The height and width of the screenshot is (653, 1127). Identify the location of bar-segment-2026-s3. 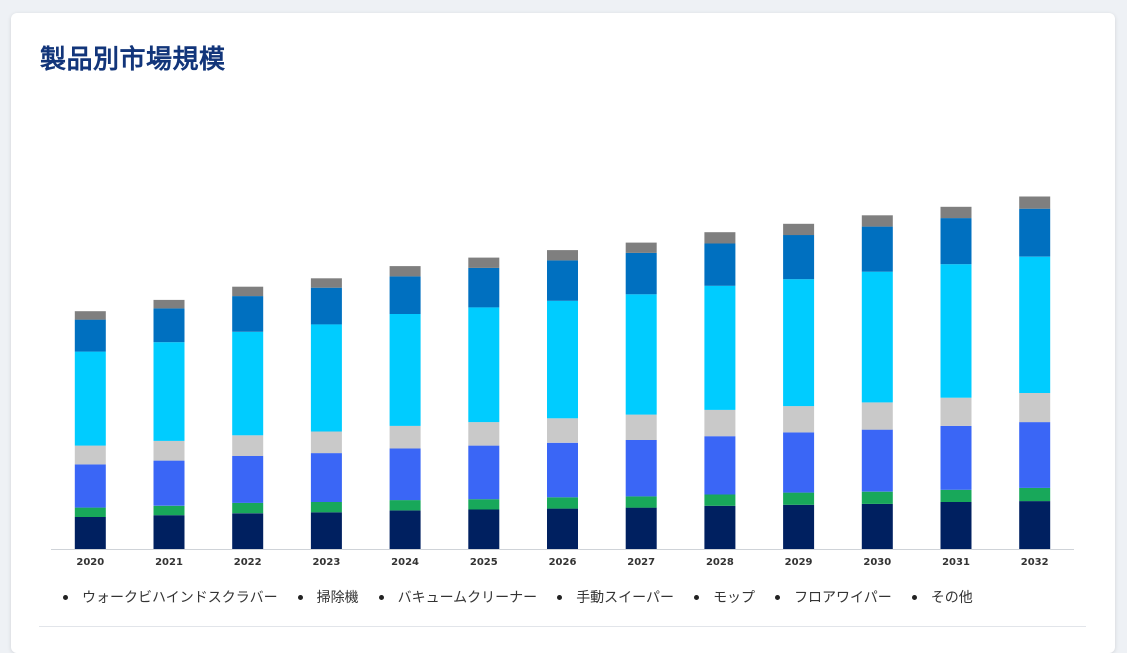
(562, 430).